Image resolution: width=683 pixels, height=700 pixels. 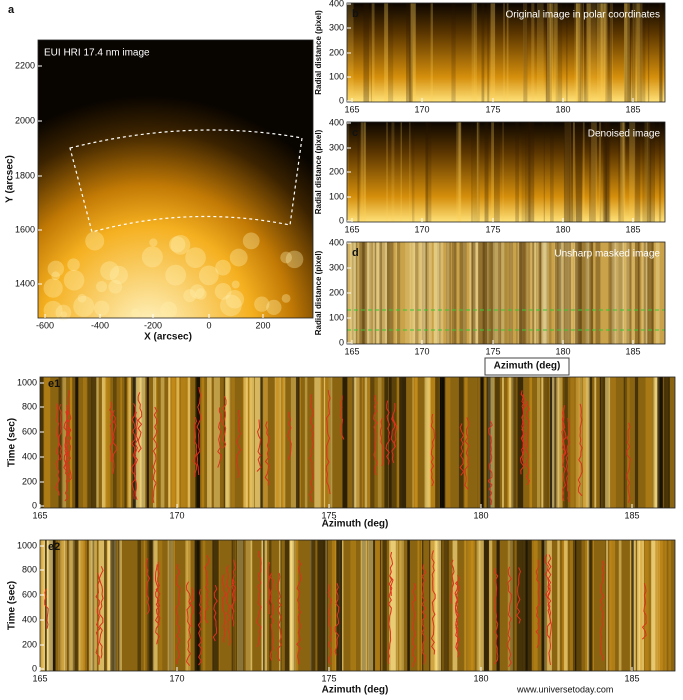 I want to click on panel-title: Denoised image, so click(x=624, y=134).